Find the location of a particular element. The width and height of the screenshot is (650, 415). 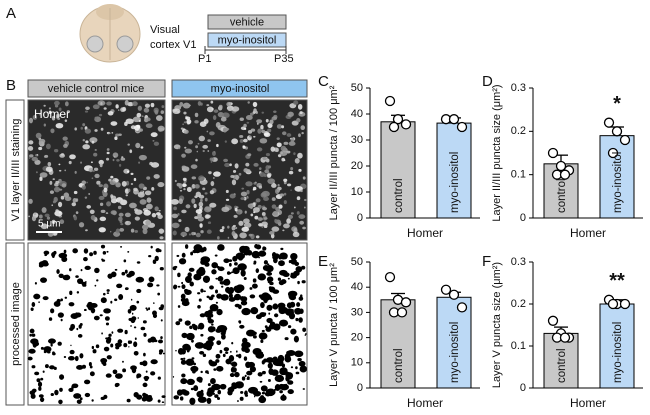

y-axis-label: Layer II/III puncta size (μm²) is located at coordinates (497, 152).